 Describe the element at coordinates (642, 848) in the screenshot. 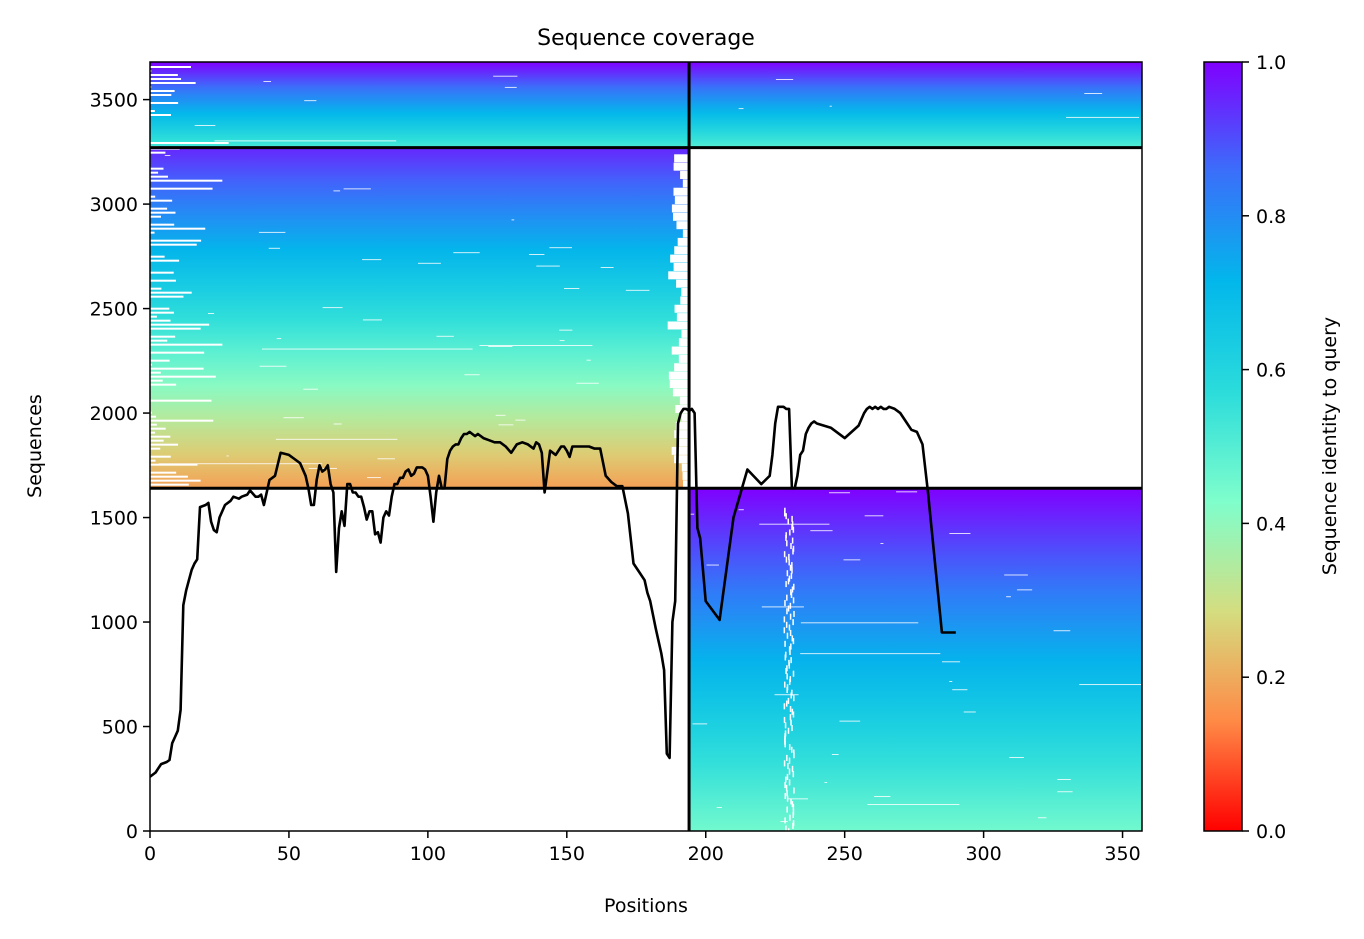

I see `x-axis: 0 50 100 150 200 250 300 350` at that location.